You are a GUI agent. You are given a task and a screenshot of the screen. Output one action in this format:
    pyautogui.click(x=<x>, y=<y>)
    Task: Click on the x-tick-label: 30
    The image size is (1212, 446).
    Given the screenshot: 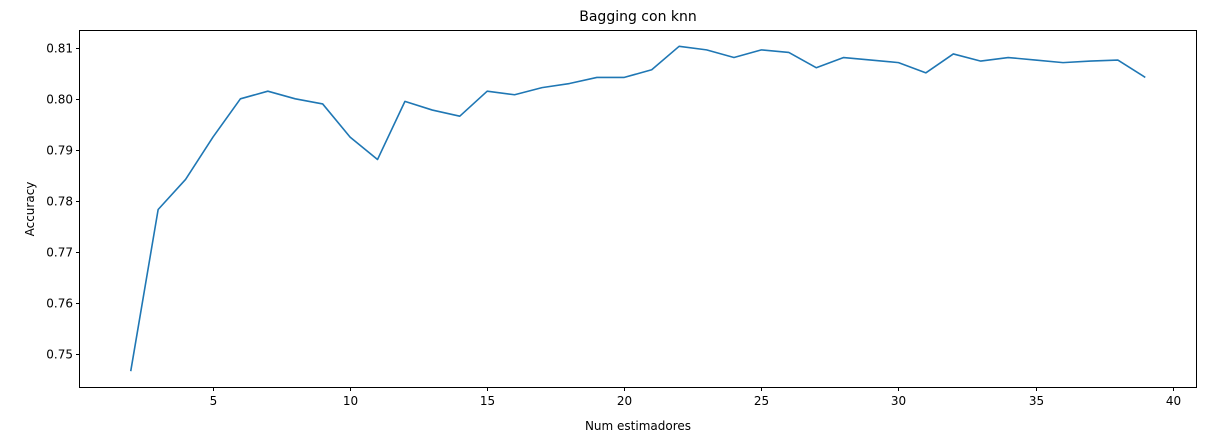 What is the action you would take?
    pyautogui.click(x=898, y=401)
    